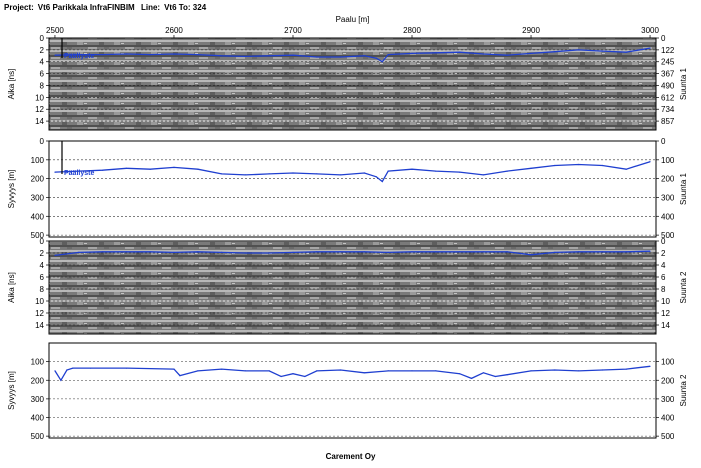 Image resolution: width=701 pixels, height=468 pixels. What do you see at coordinates (683, 188) in the screenshot?
I see `y-axis-label-right: Suunta 1` at bounding box center [683, 188].